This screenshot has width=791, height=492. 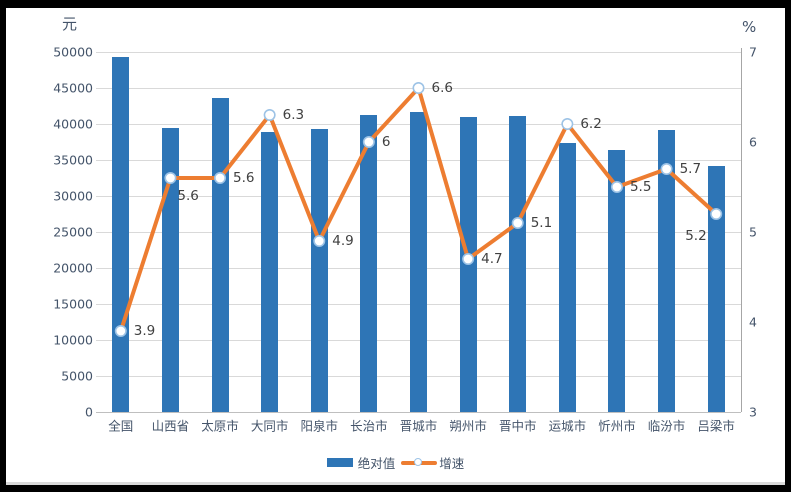 I want to click on left-tick-10000: 10000, so click(x=73, y=340).